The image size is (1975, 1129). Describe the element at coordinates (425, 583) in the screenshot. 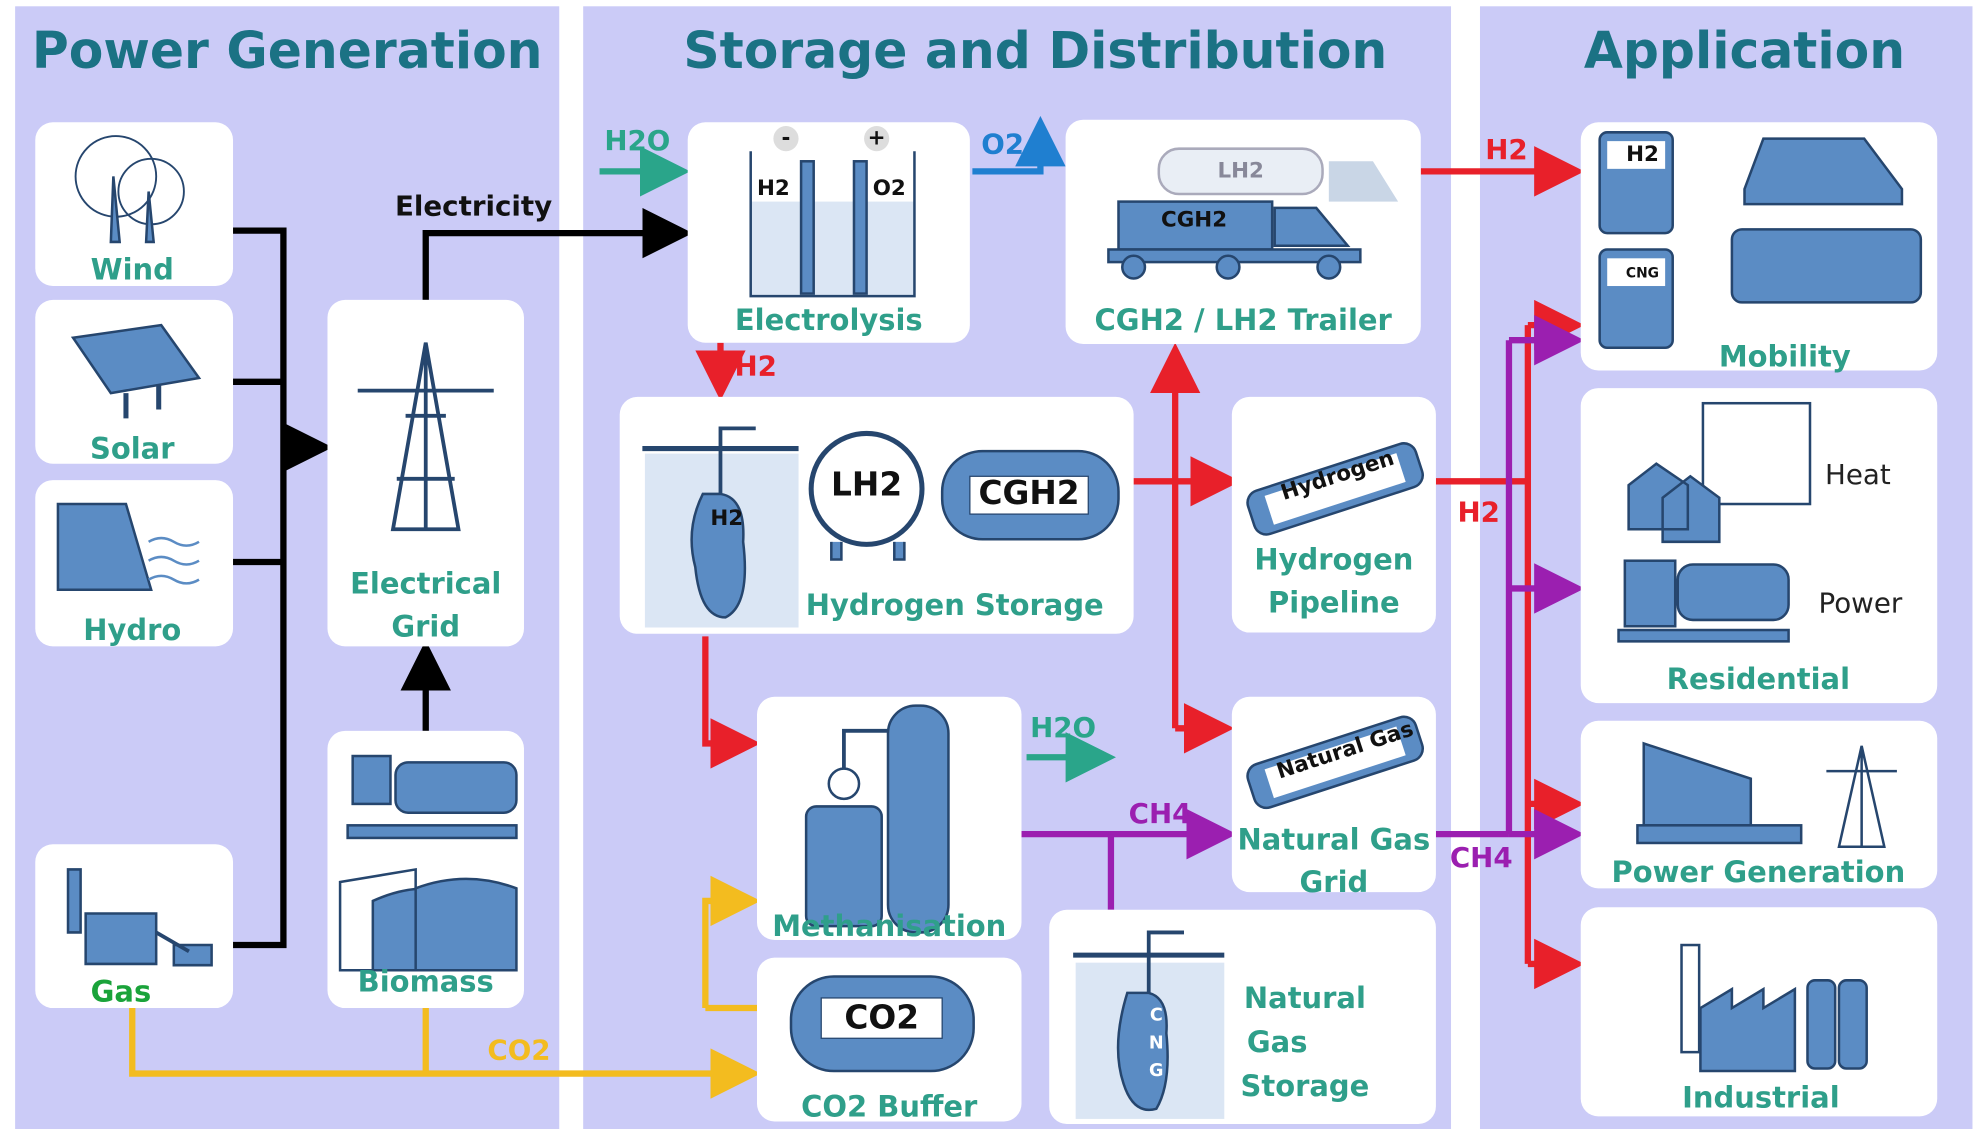

I see `node-label: Electrical` at that location.